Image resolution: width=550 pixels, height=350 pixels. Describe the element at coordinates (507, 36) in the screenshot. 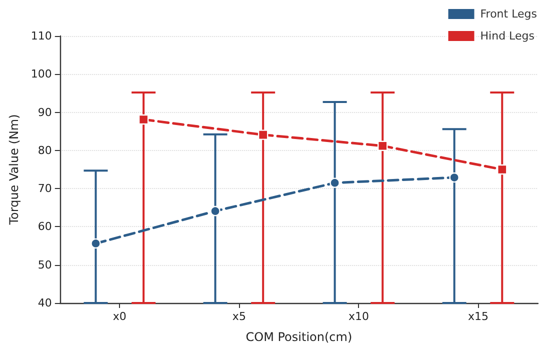

I see `legend-label: Hind Legs` at that location.